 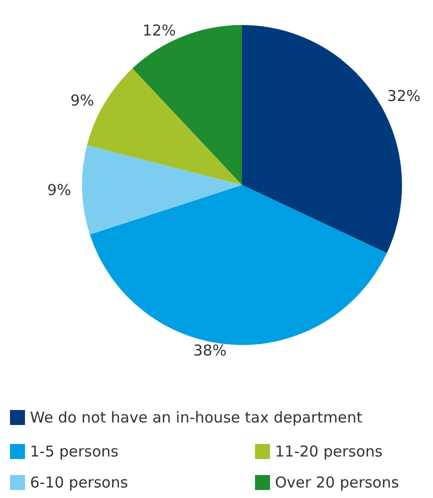 I want to click on legend-label: 1-5 persons, so click(x=74, y=451).